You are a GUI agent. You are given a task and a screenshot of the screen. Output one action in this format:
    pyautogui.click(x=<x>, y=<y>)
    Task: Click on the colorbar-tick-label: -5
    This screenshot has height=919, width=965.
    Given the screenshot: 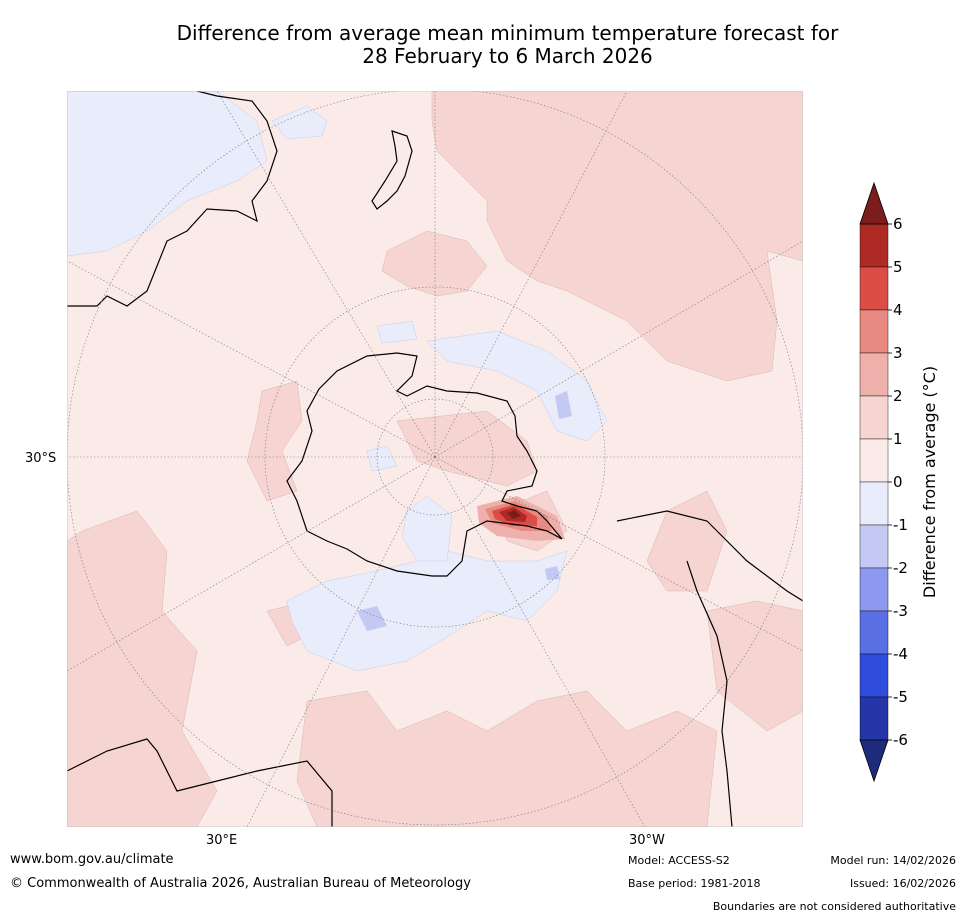 What is the action you would take?
    pyautogui.click(x=900, y=697)
    